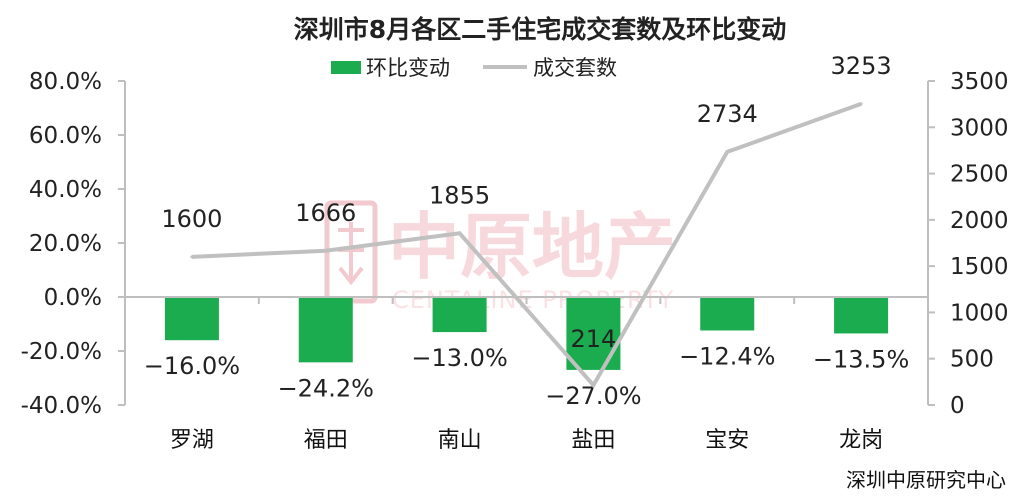 The width and height of the screenshot is (1022, 501). I want to click on legend-bar-label: 环比变动, so click(408, 68).